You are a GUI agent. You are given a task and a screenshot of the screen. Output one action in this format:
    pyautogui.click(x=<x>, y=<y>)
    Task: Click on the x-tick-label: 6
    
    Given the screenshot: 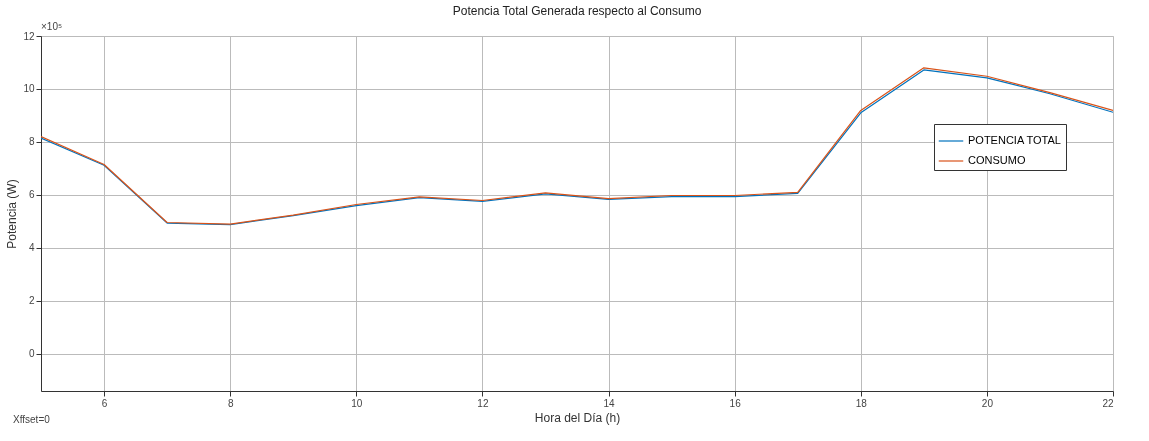 What is the action you would take?
    pyautogui.click(x=104, y=403)
    